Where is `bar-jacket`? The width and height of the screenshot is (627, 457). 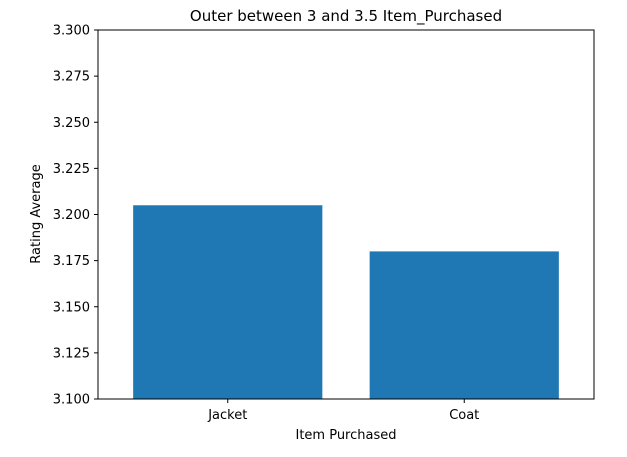 bar-jacket is located at coordinates (228, 302).